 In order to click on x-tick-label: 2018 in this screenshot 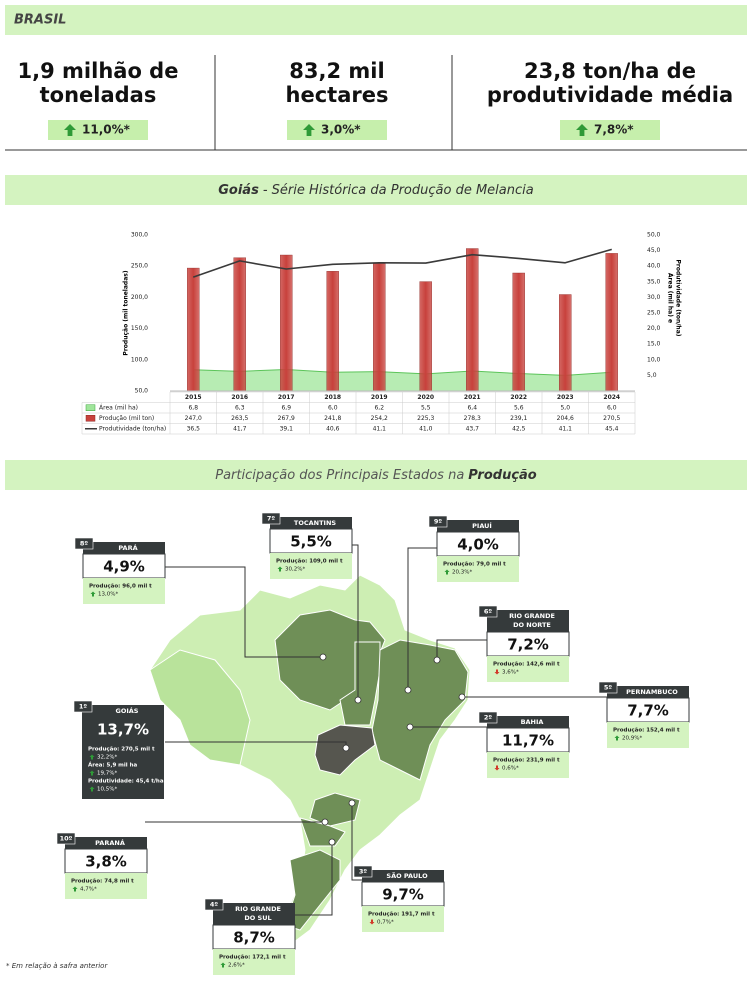, I will do `click(332, 397)`.